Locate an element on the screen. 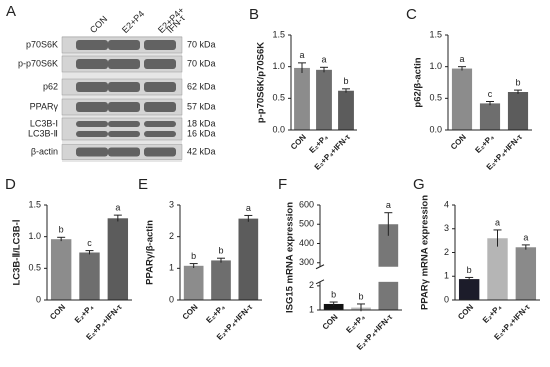 This screenshot has height=367, width=550. panel-letter: E is located at coordinates (143, 184).